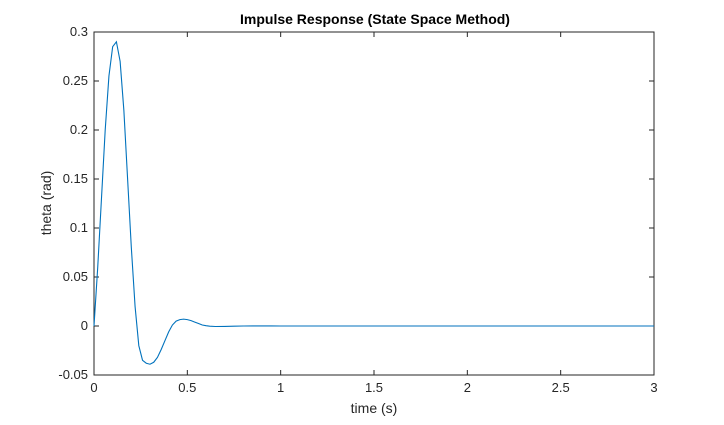  I want to click on x-tick-label: 0, so click(93, 387).